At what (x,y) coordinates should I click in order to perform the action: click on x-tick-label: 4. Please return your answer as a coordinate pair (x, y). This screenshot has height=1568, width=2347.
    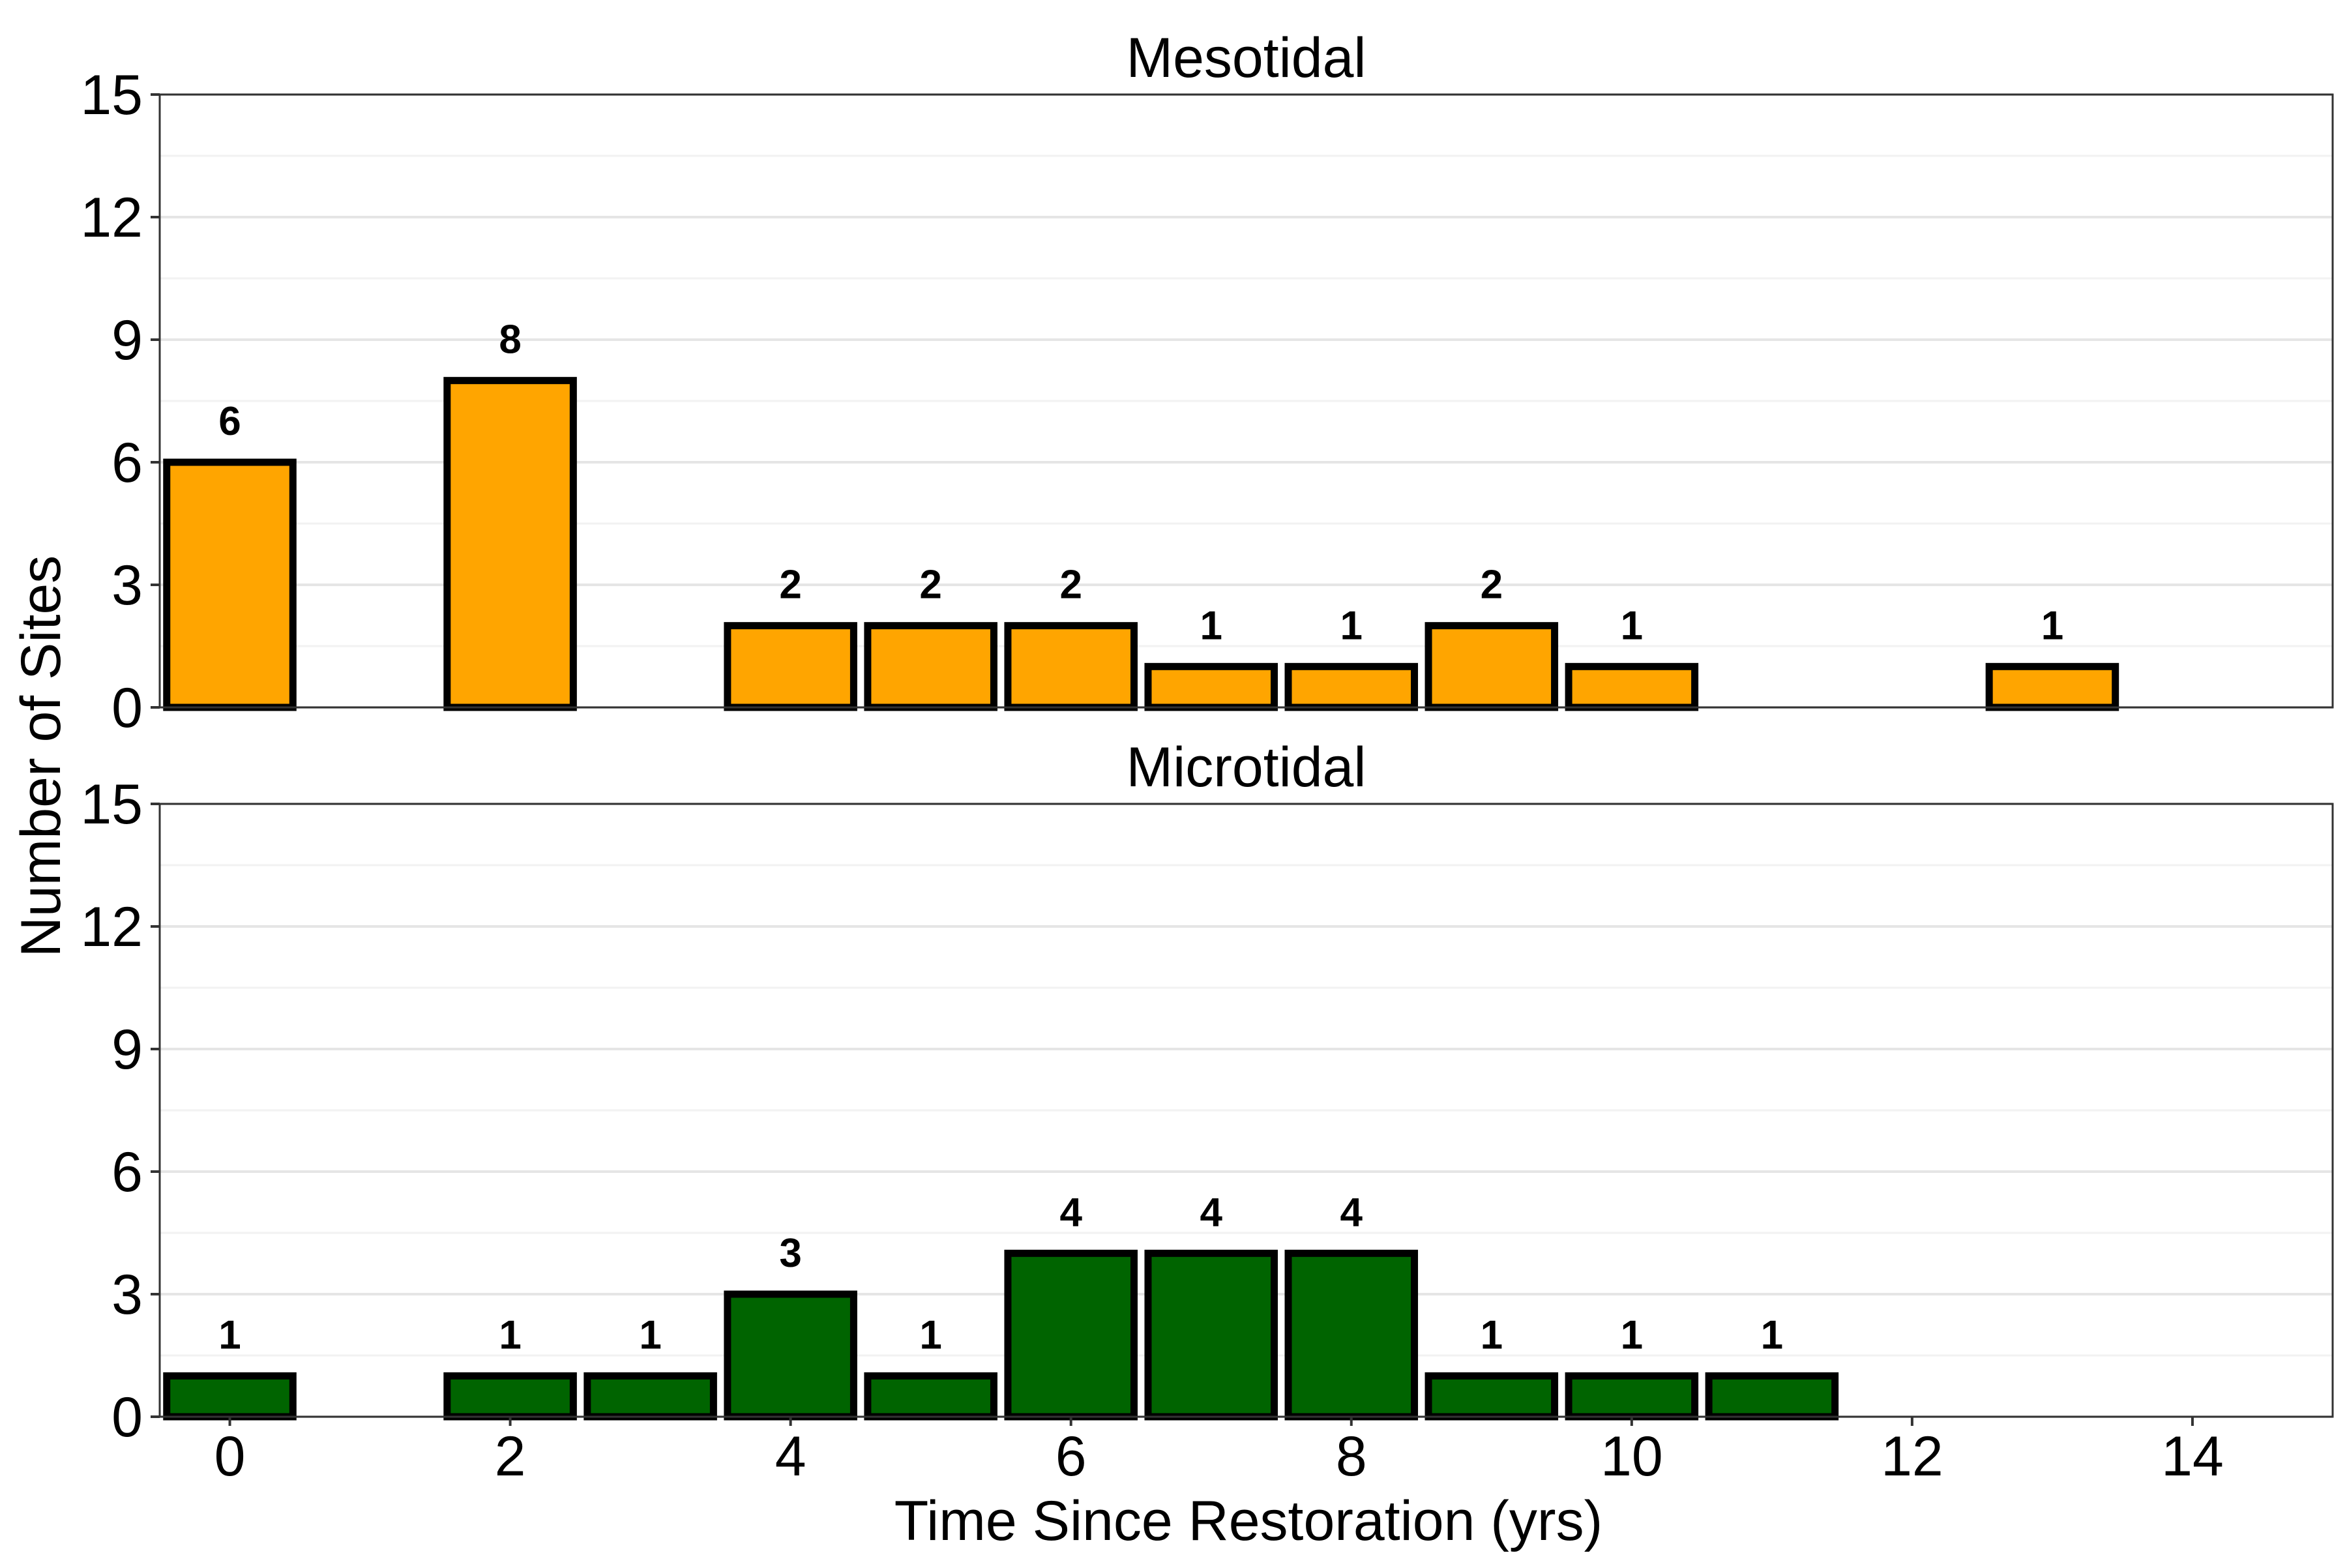
    Looking at the image, I should click on (790, 1457).